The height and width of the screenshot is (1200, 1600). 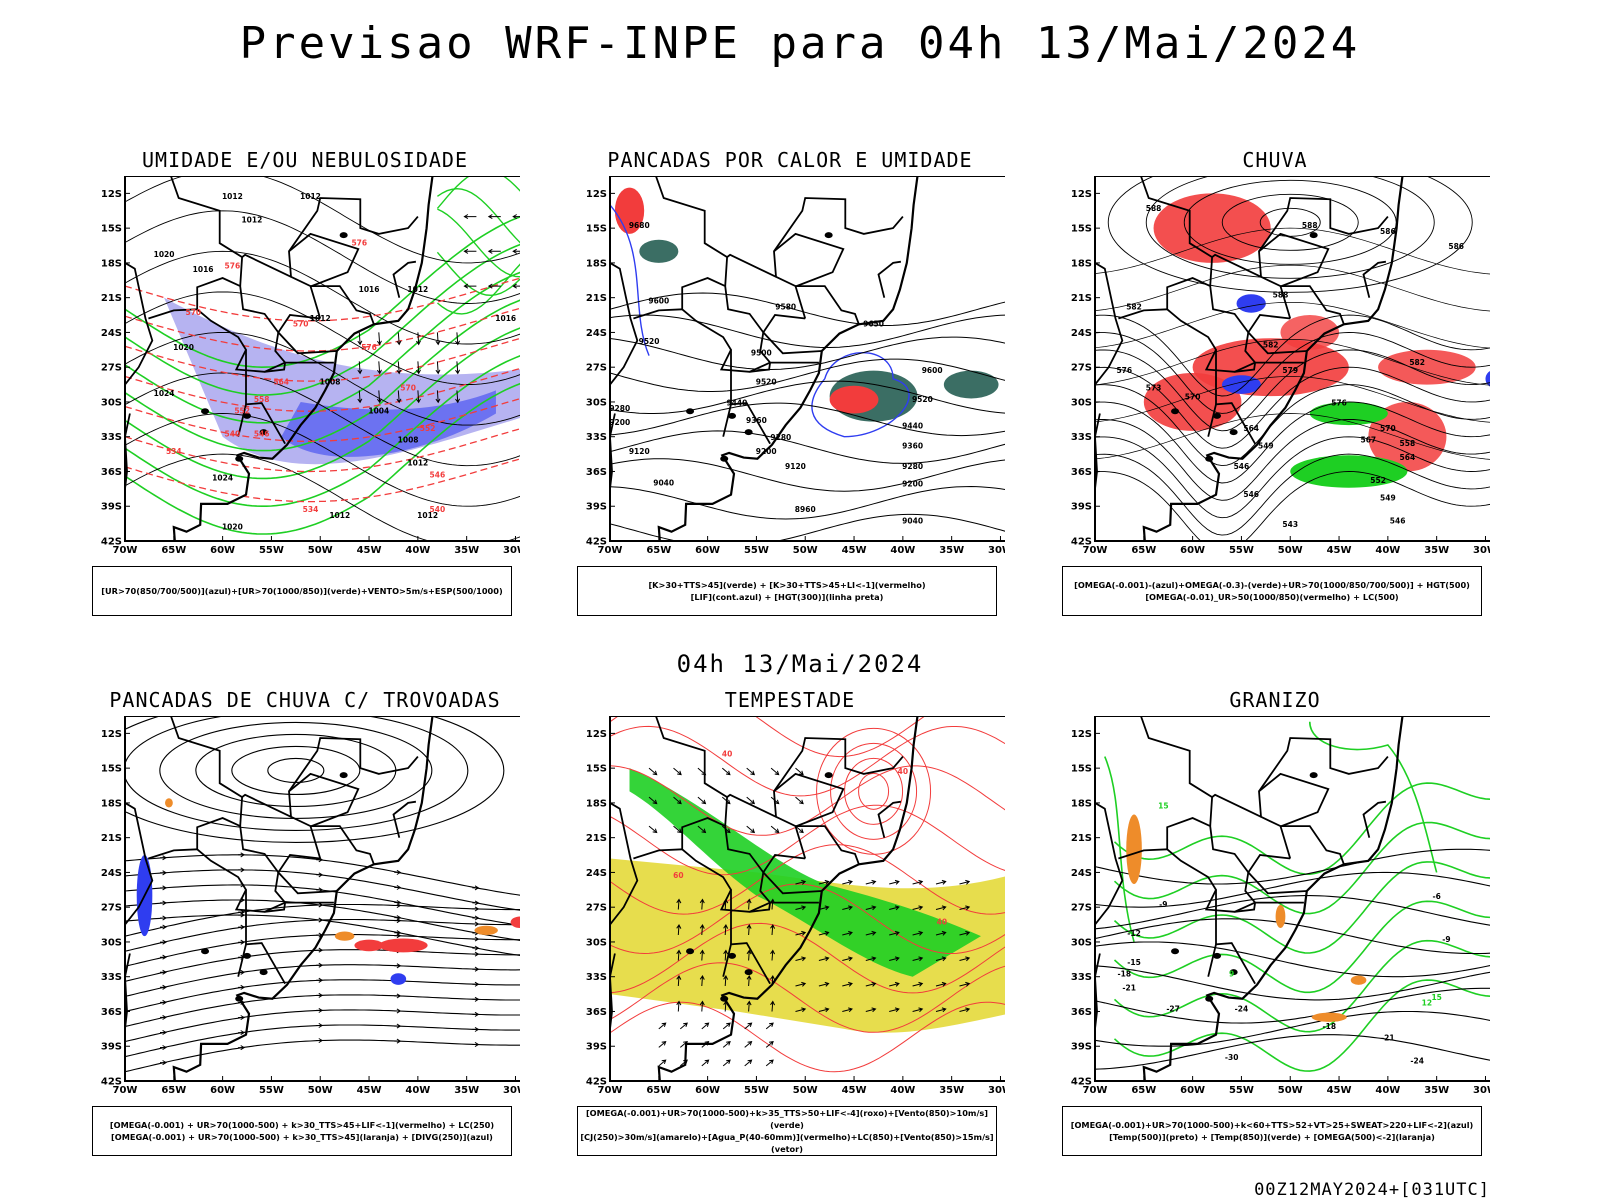 I want to click on contour-label: 9500, so click(x=761, y=353).